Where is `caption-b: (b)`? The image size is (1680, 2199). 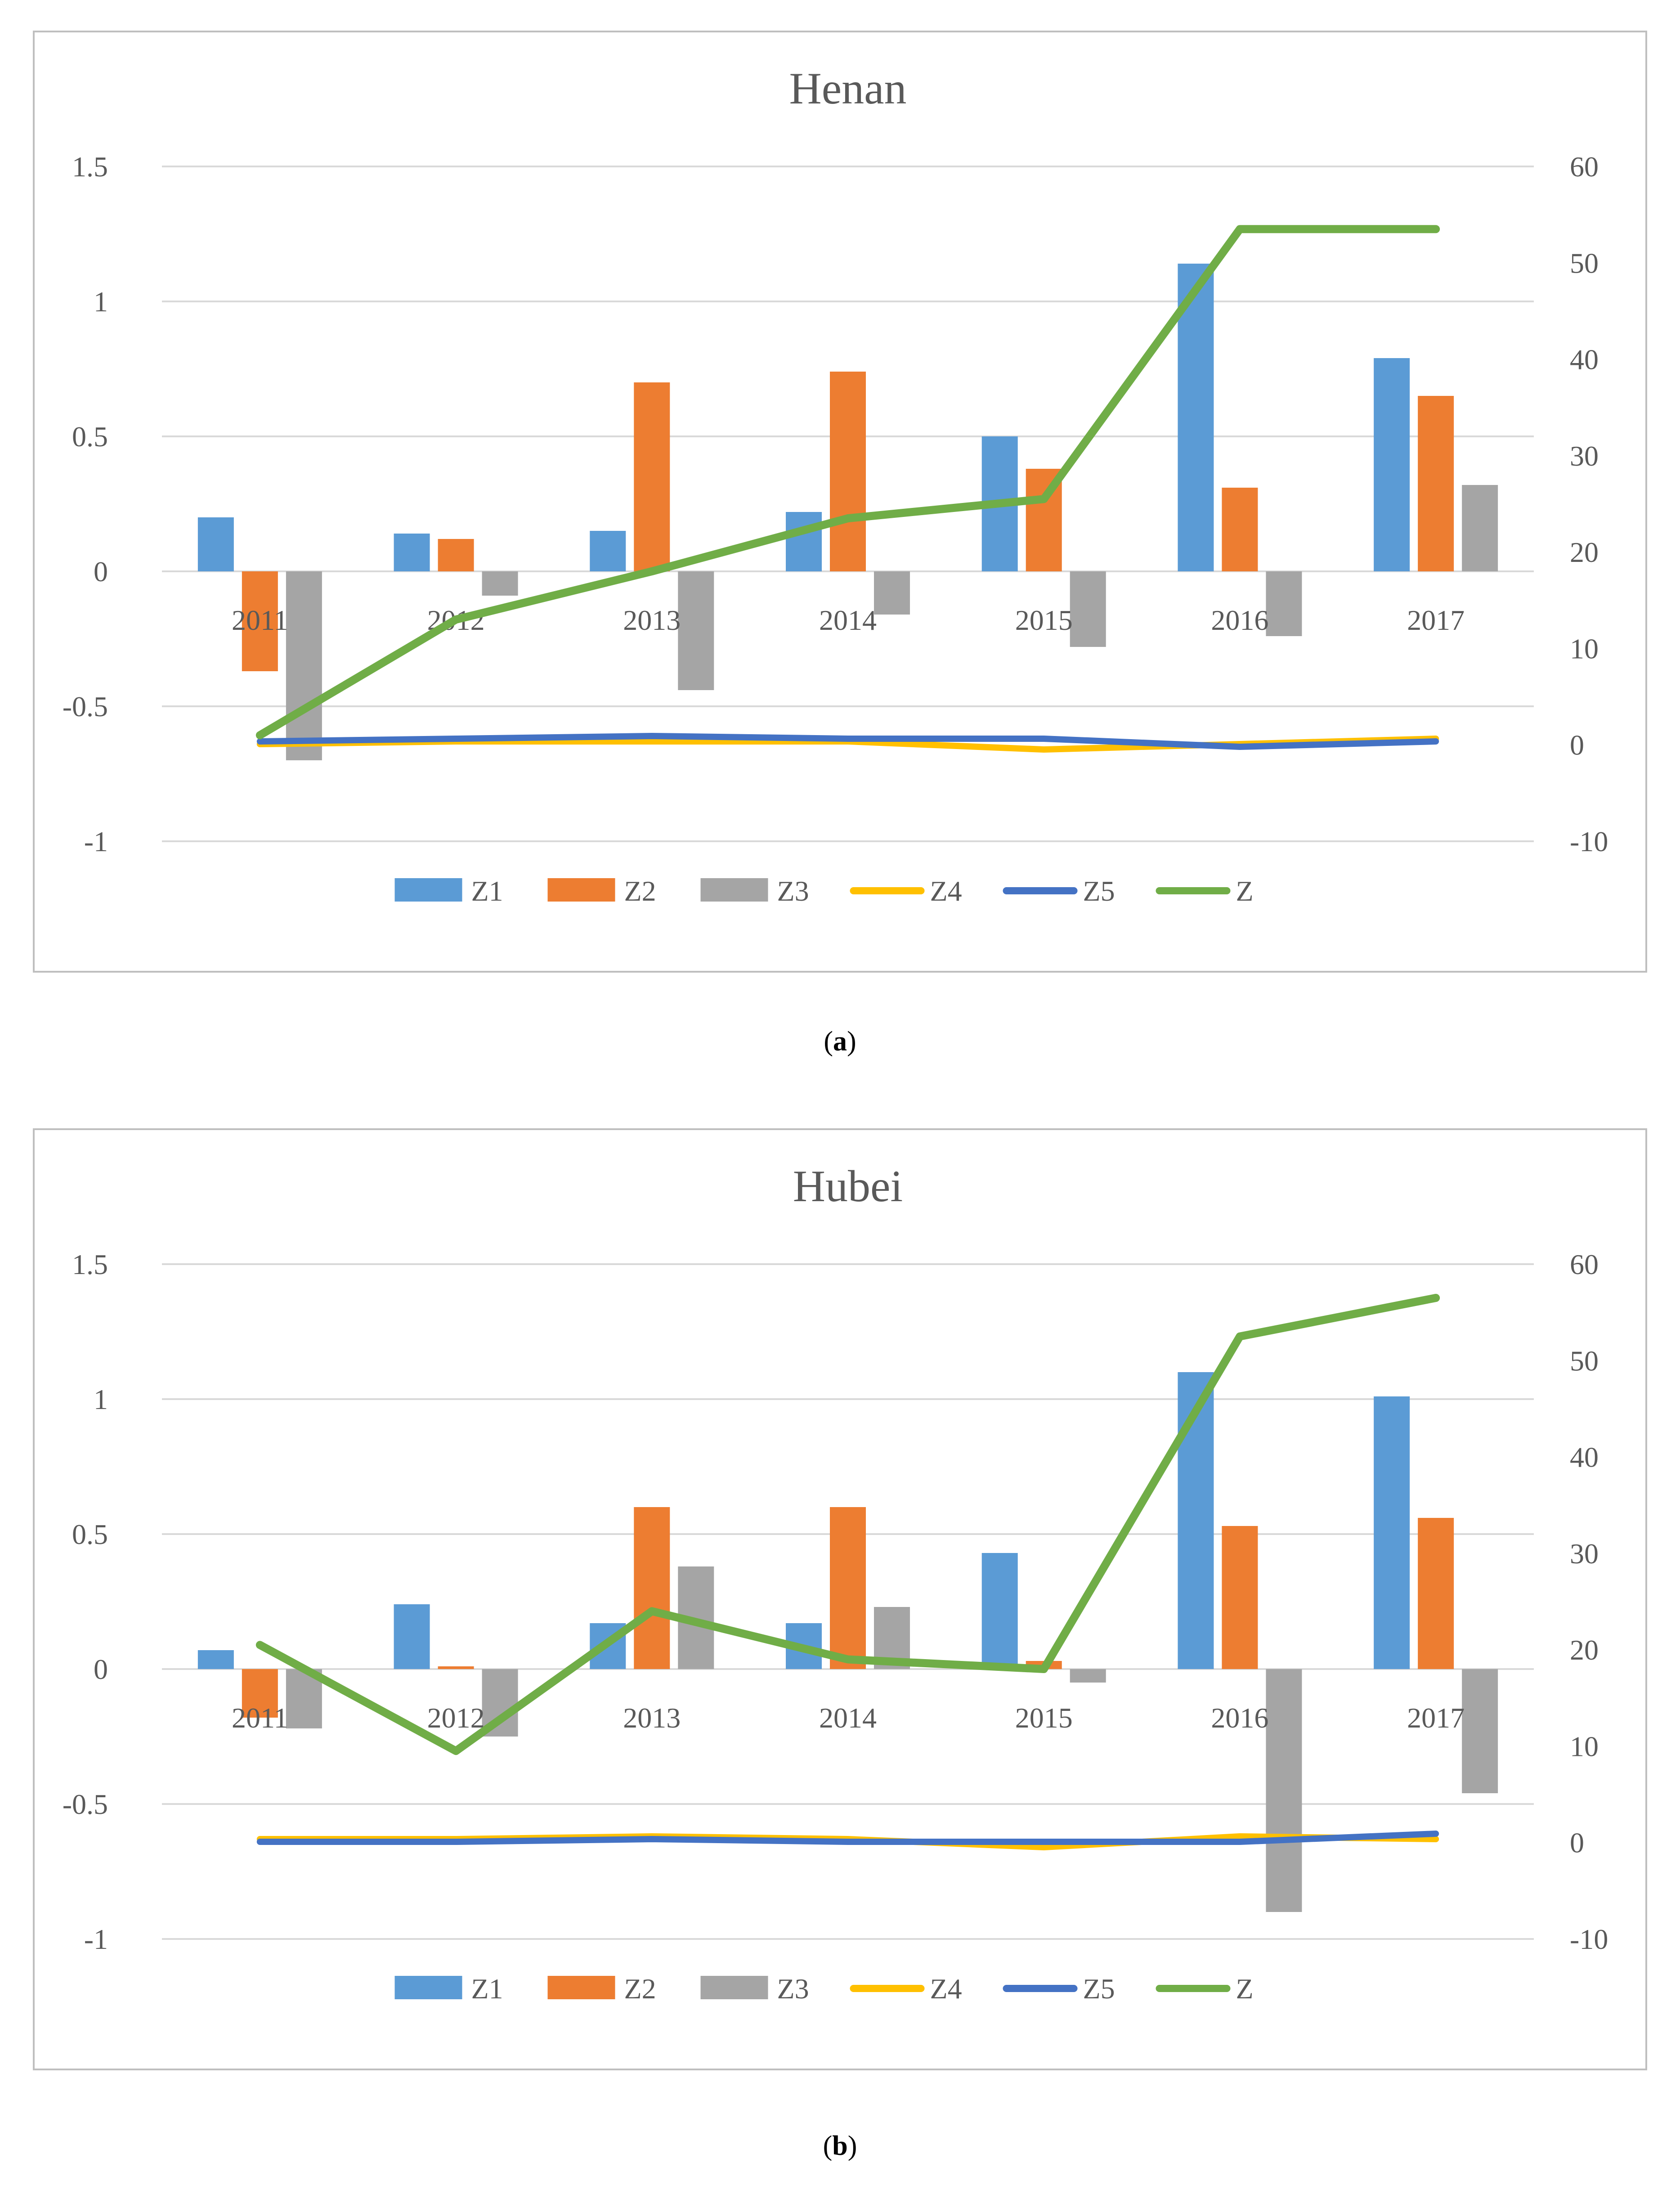
caption-b: (b) is located at coordinates (840, 2146).